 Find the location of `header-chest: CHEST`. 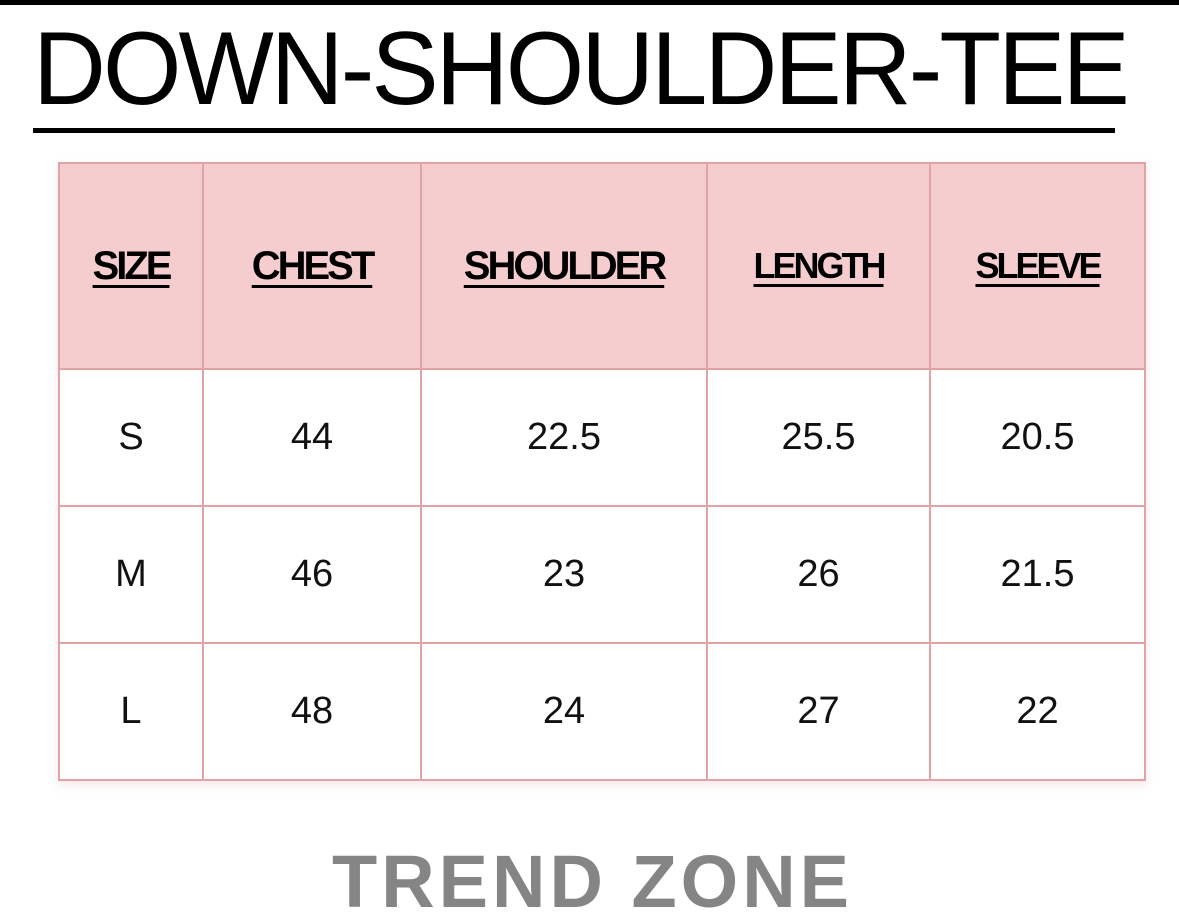

header-chest: CHEST is located at coordinates (312, 266).